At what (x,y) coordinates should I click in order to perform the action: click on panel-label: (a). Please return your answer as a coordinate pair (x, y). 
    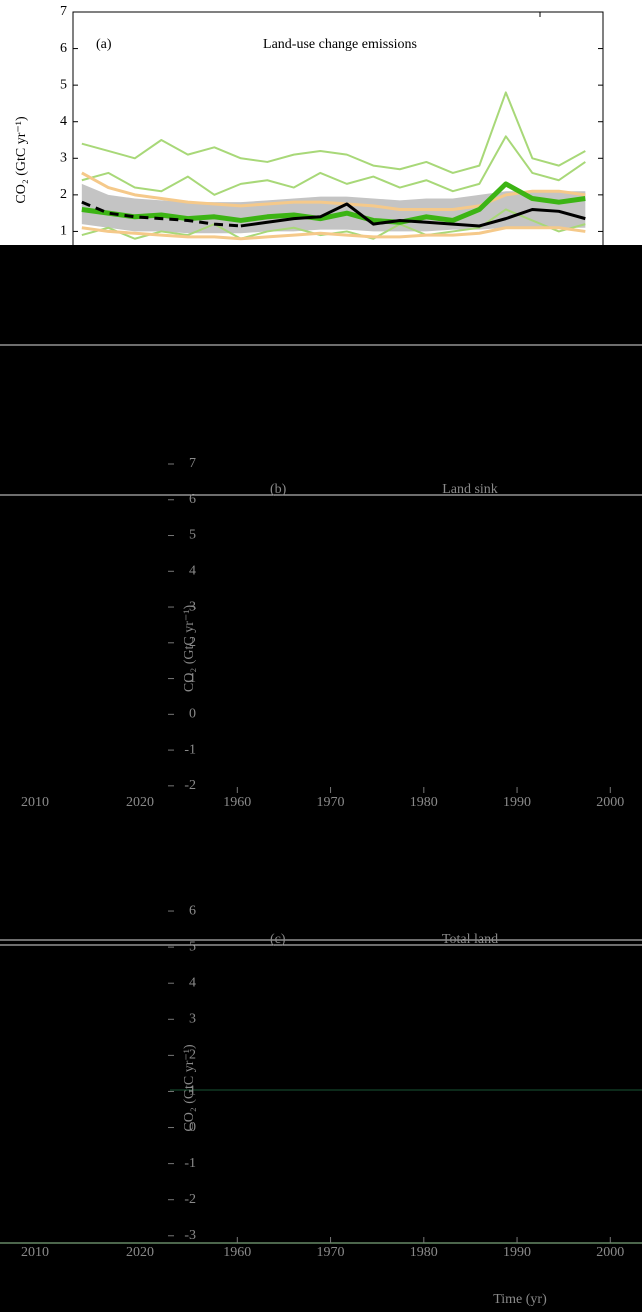
    Looking at the image, I should click on (104, 44).